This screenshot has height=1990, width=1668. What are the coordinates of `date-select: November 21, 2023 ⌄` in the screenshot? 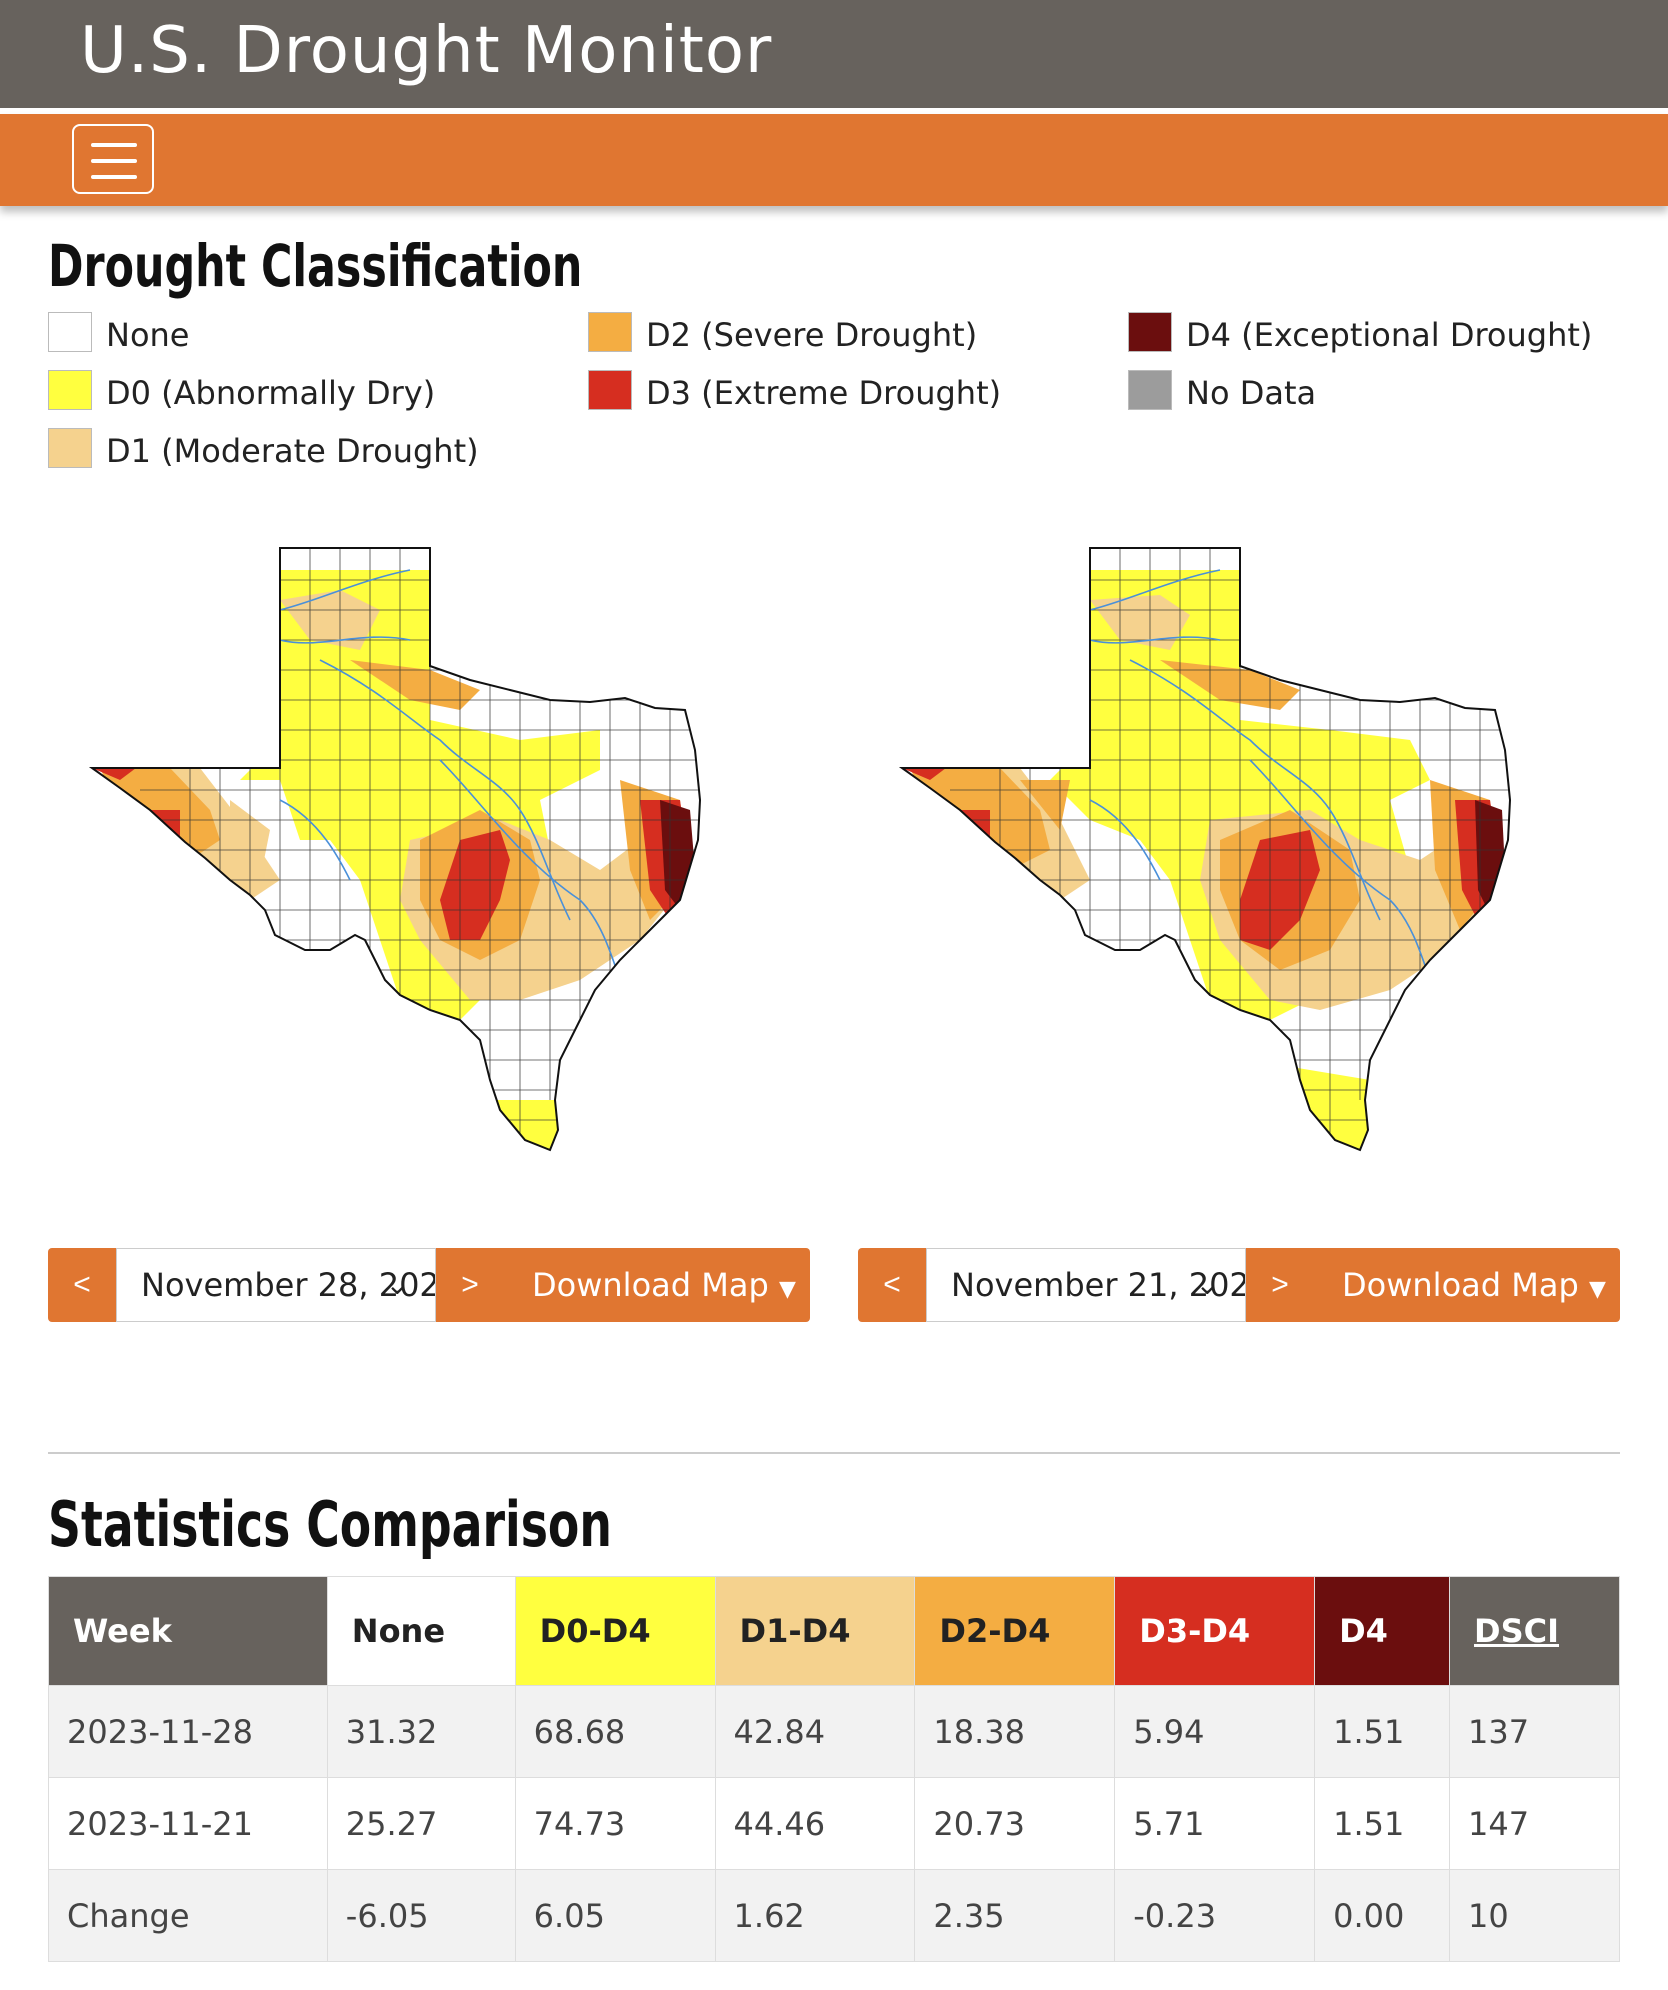 It's located at (1086, 1285).